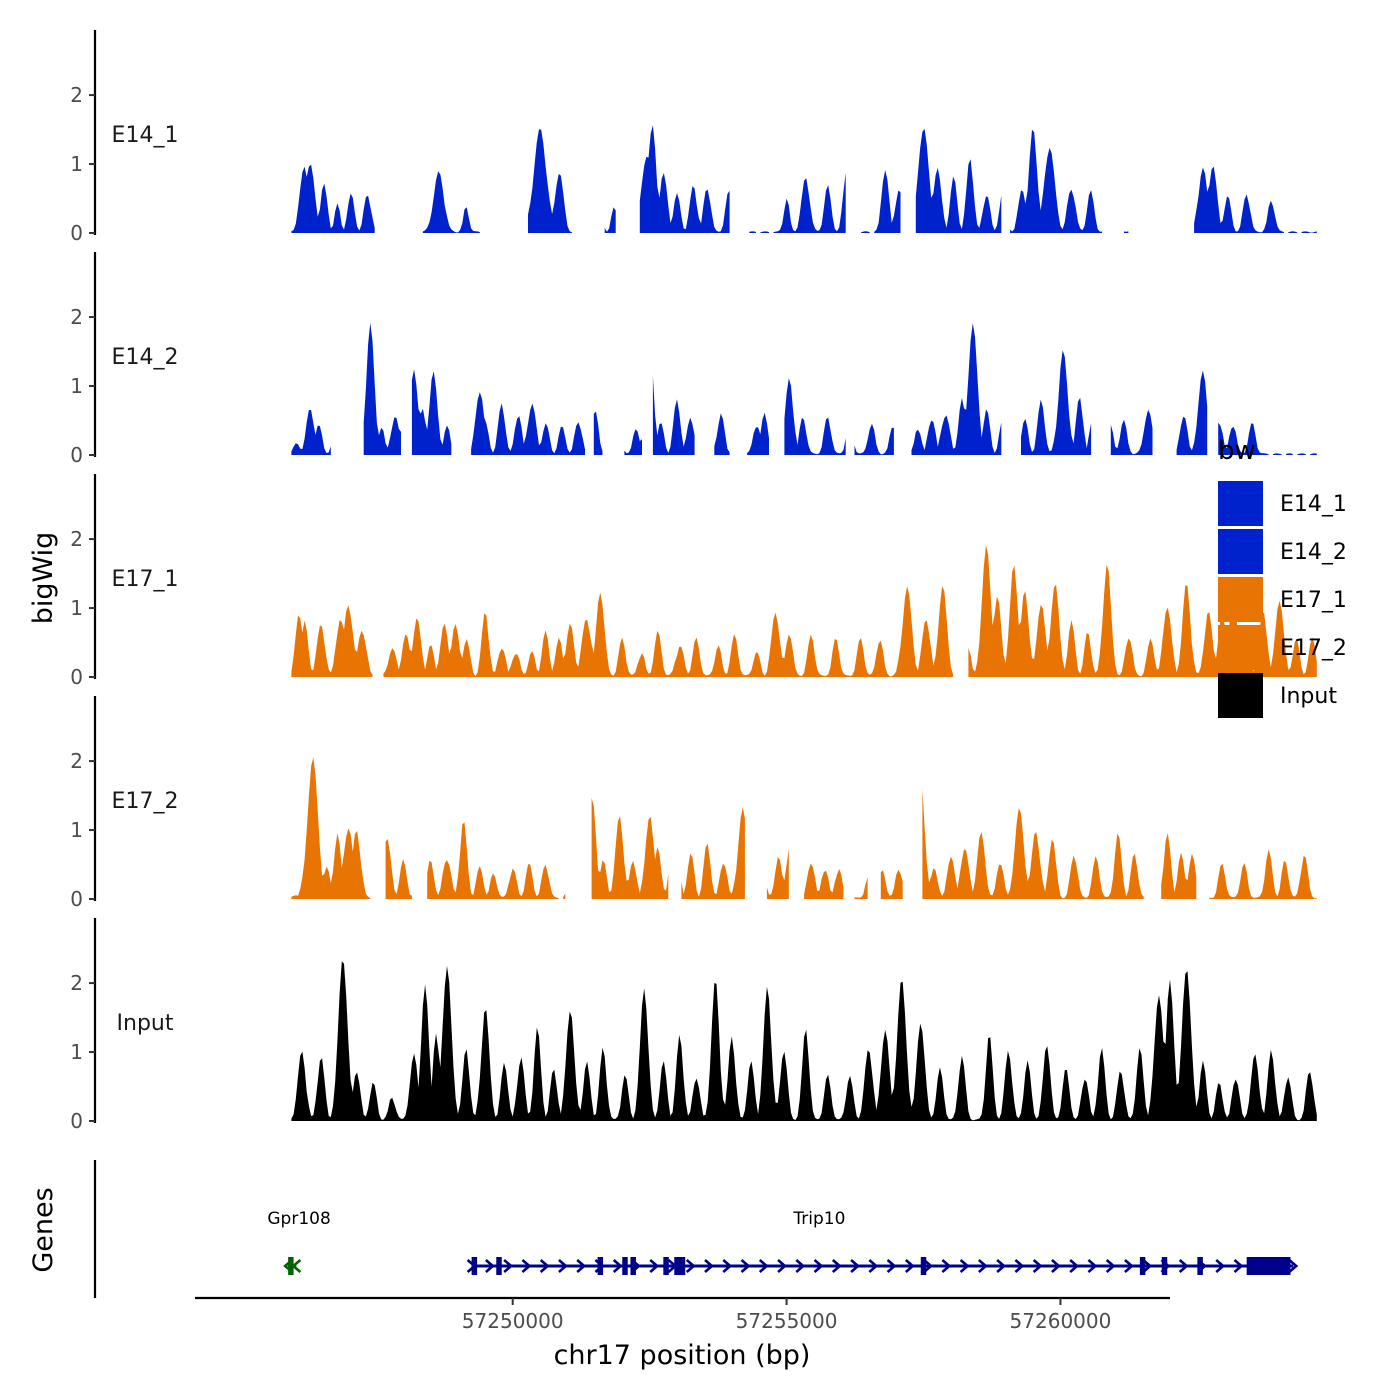 This screenshot has height=1400, width=1400. I want to click on legend-label: E17_1, so click(1313, 600).